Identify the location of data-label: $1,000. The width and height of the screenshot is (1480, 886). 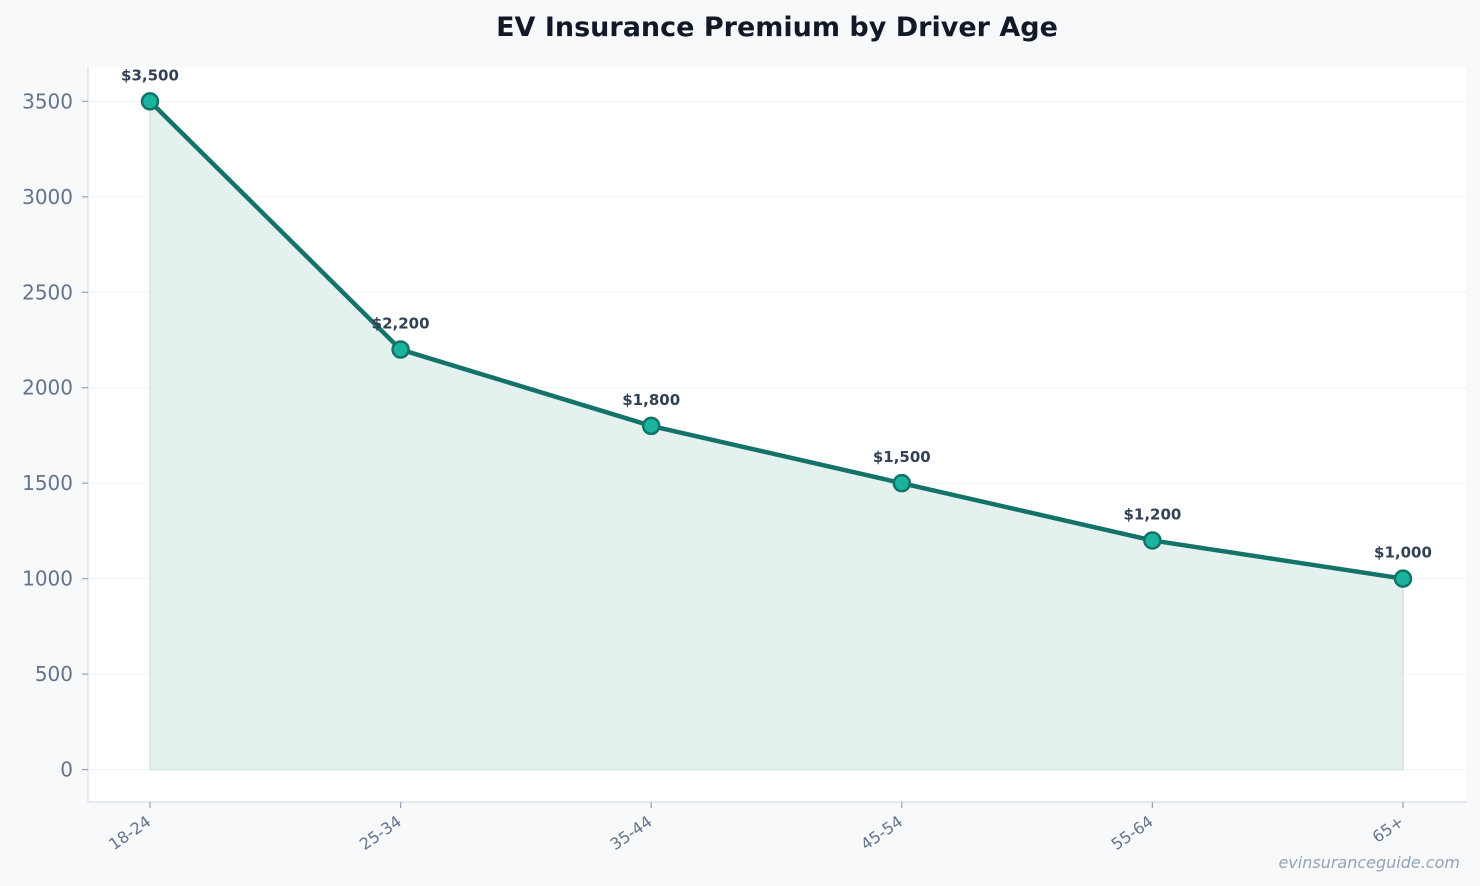
(1403, 553).